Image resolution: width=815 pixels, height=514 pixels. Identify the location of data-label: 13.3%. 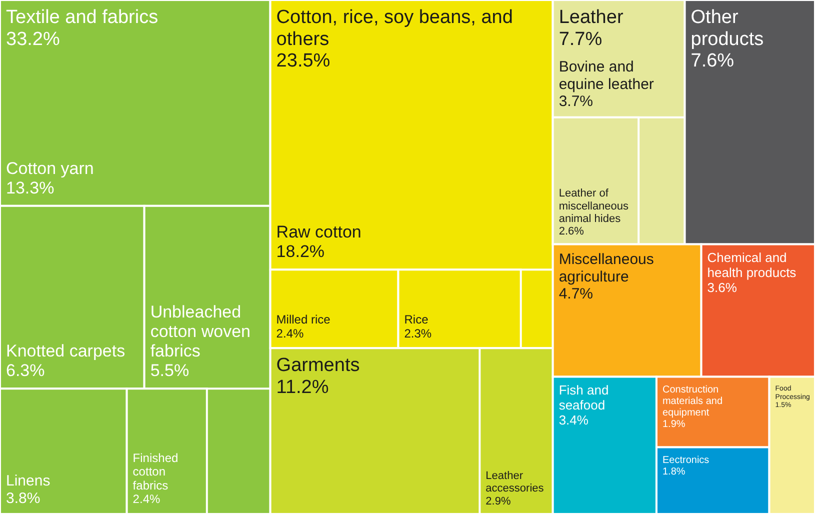
(30, 188).